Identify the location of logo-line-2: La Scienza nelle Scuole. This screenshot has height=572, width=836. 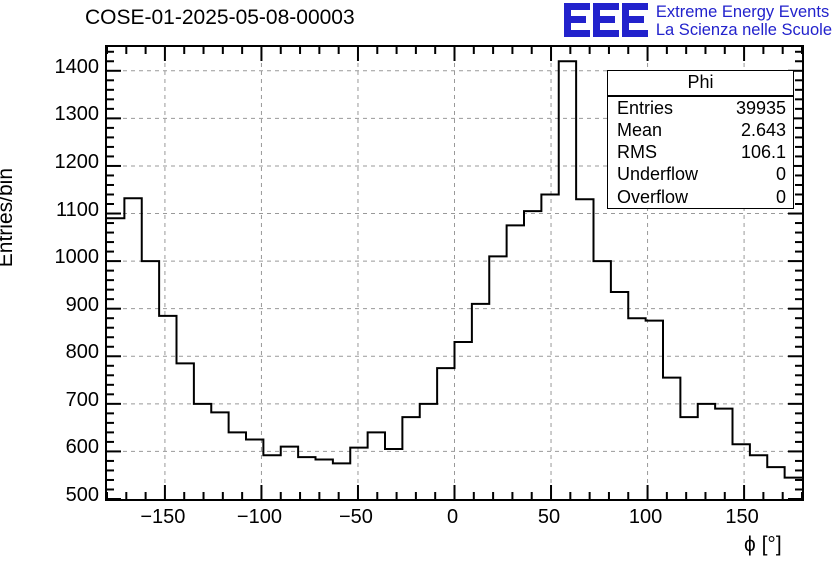
(743, 30).